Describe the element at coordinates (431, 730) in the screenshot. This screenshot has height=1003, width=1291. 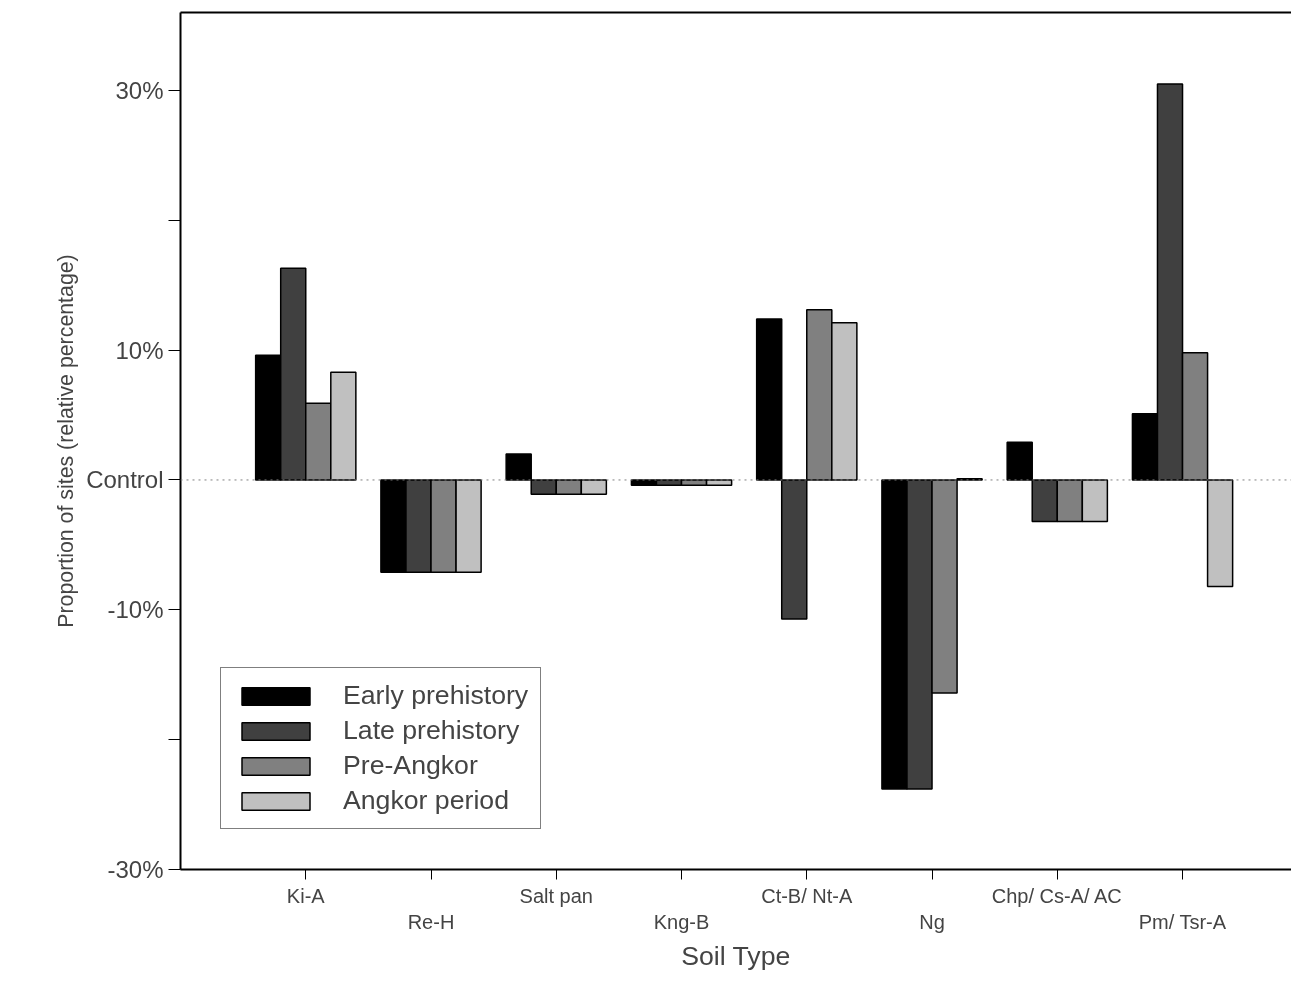
I see `legend-label: Late prehistory` at that location.